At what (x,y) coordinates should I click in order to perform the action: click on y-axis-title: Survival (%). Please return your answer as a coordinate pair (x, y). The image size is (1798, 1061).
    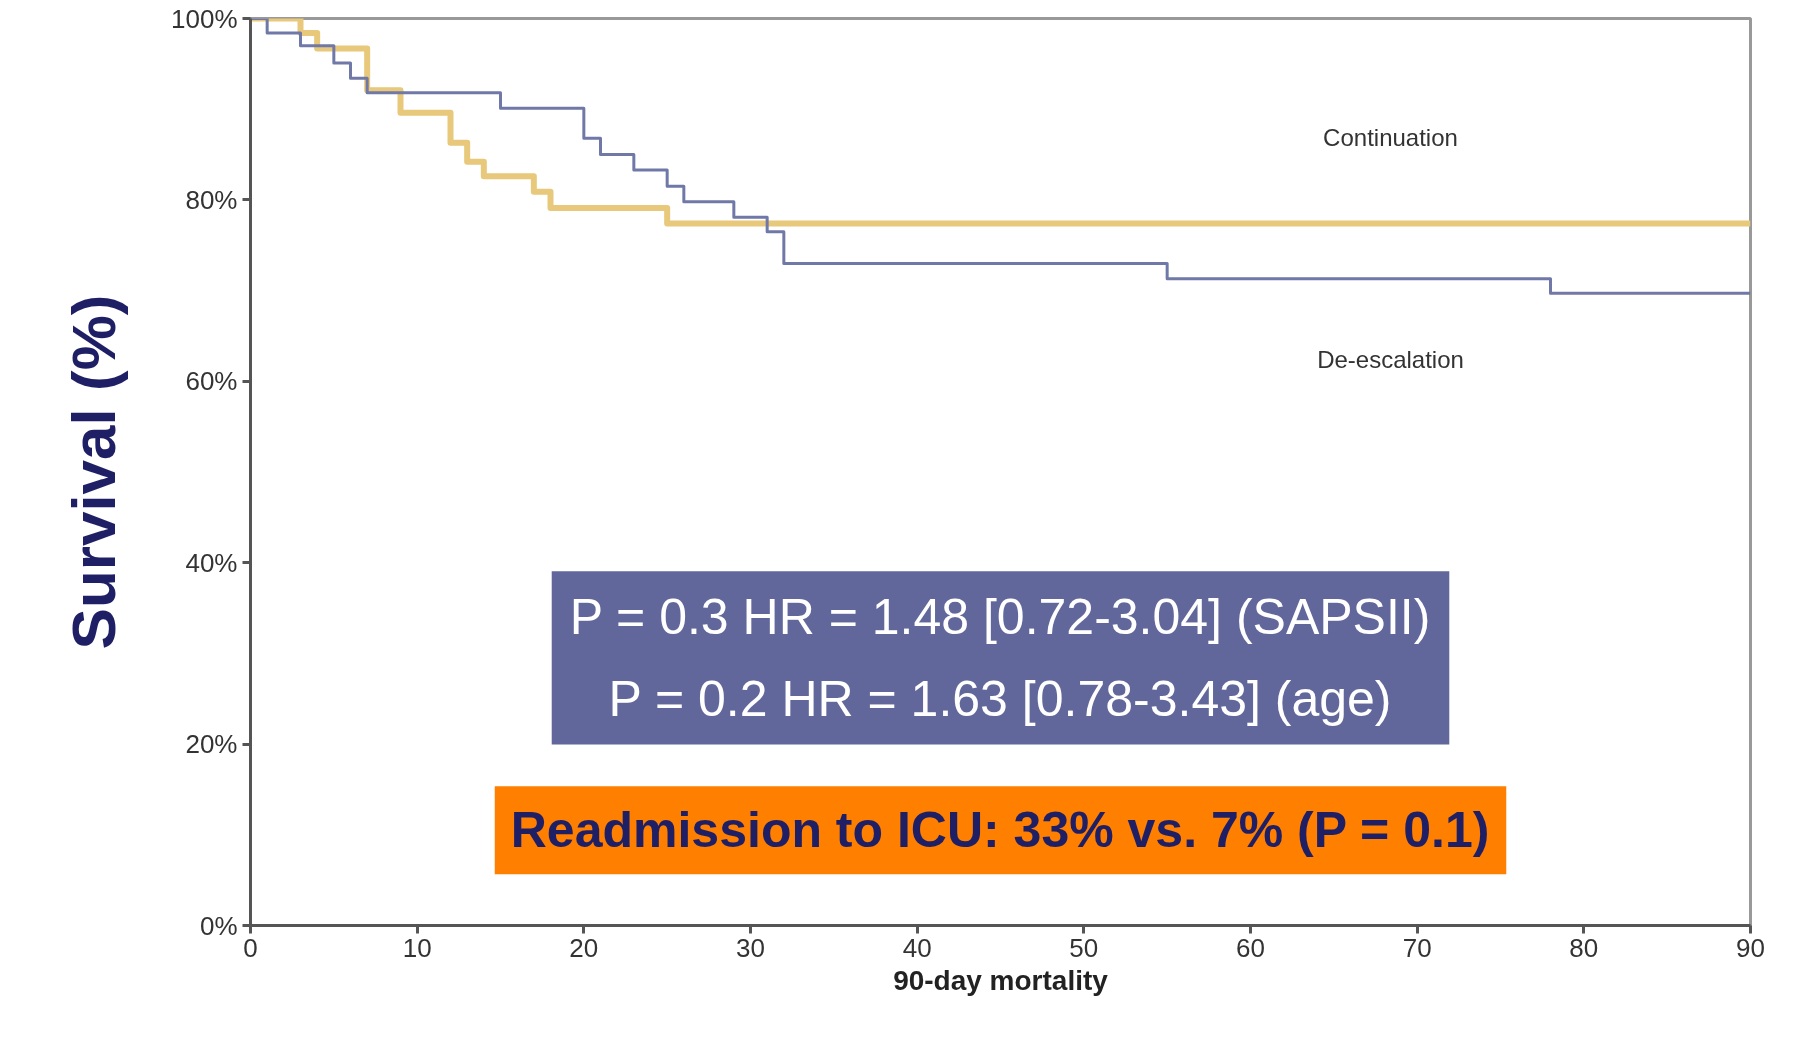
    Looking at the image, I should click on (93, 472).